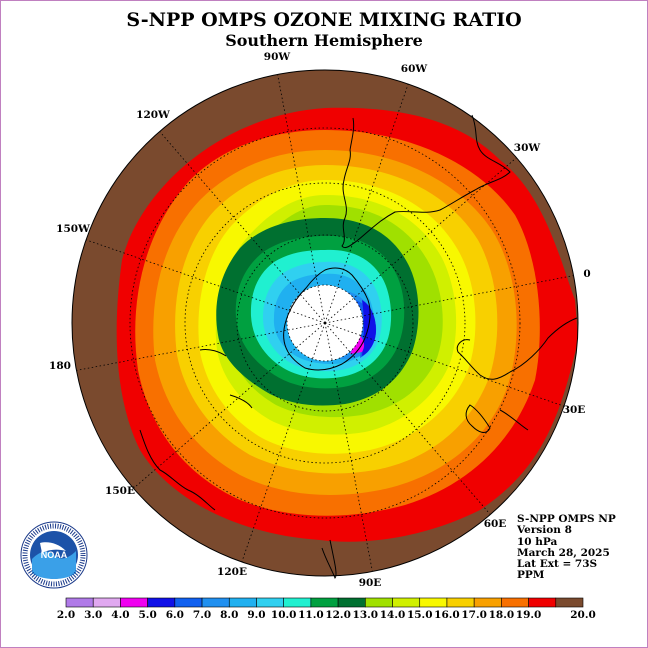 The height and width of the screenshot is (648, 648). What do you see at coordinates (232, 572) in the screenshot?
I see `longitude-label: 120E` at bounding box center [232, 572].